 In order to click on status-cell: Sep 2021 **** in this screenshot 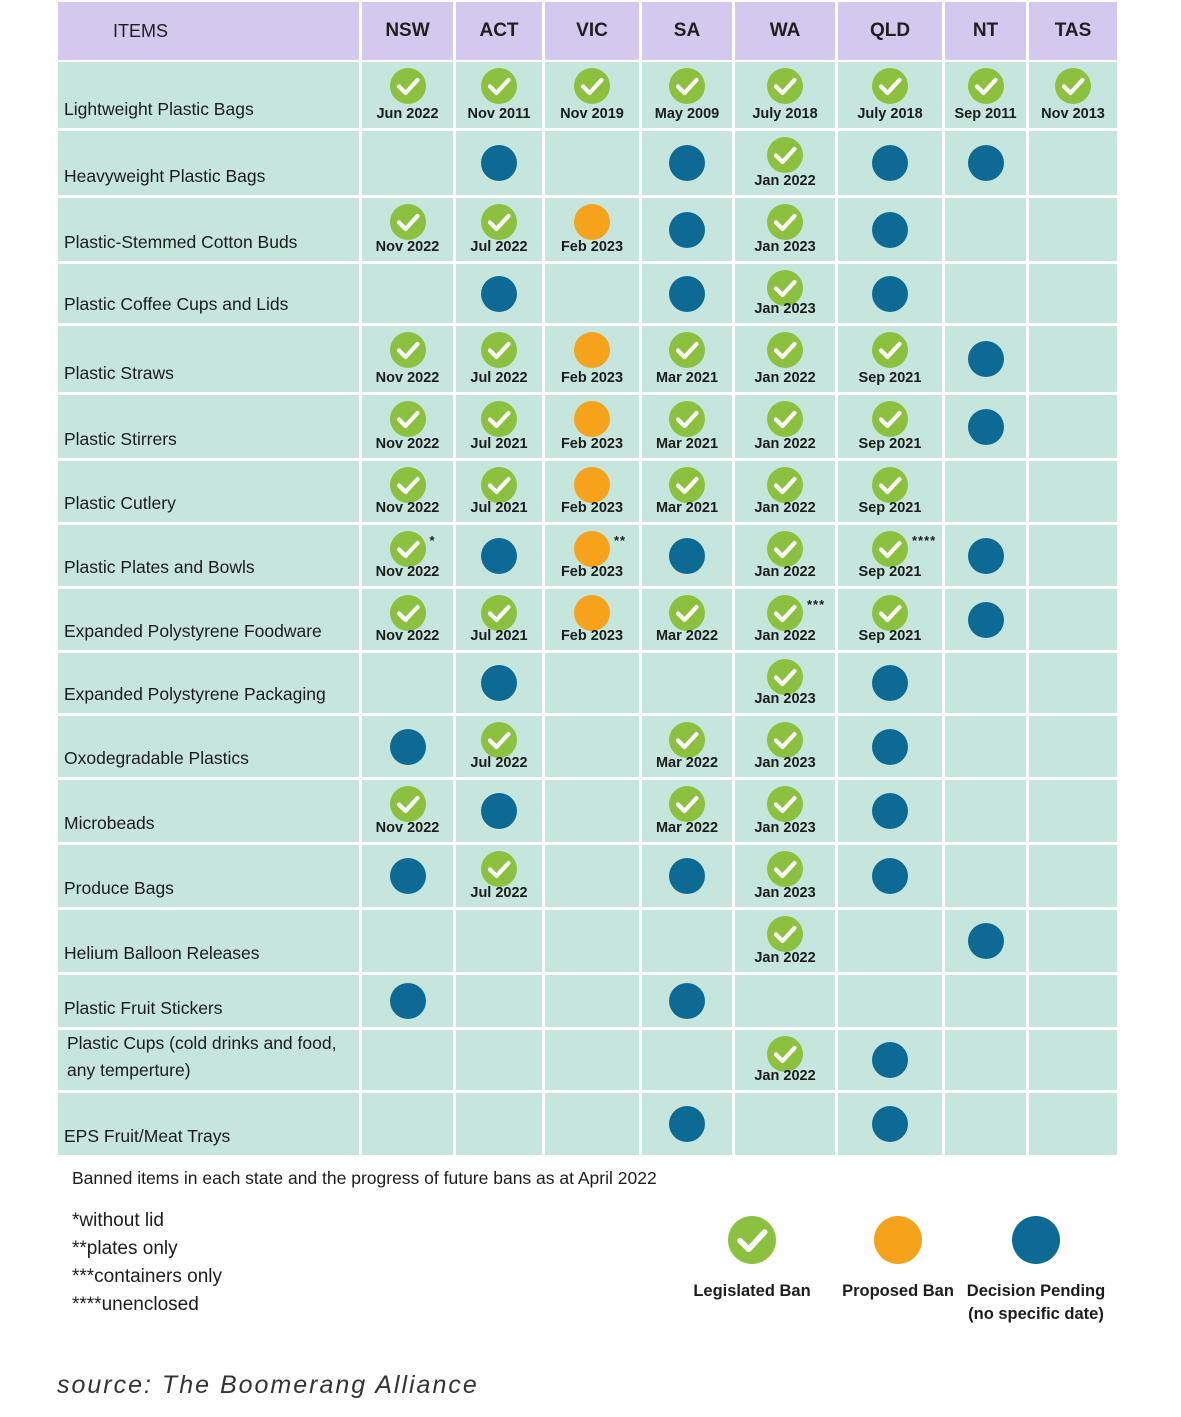, I will do `click(890, 555)`.